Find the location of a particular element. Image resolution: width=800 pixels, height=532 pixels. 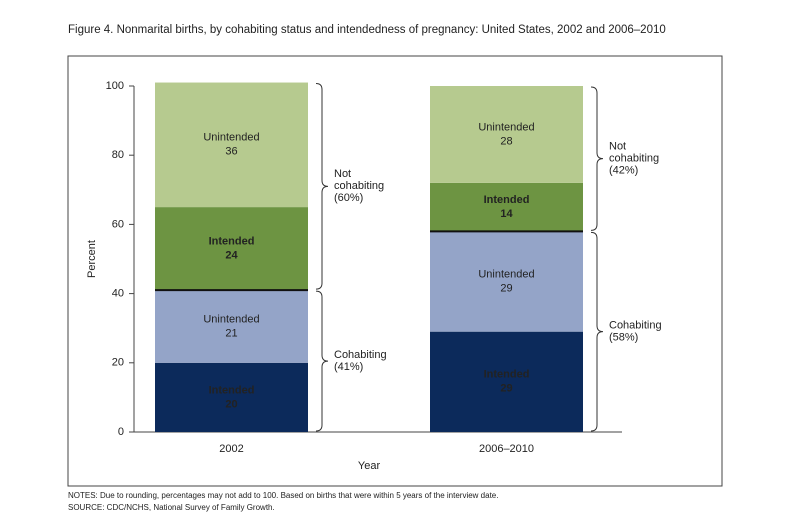

x-tick-label: 2002 is located at coordinates (231, 449).